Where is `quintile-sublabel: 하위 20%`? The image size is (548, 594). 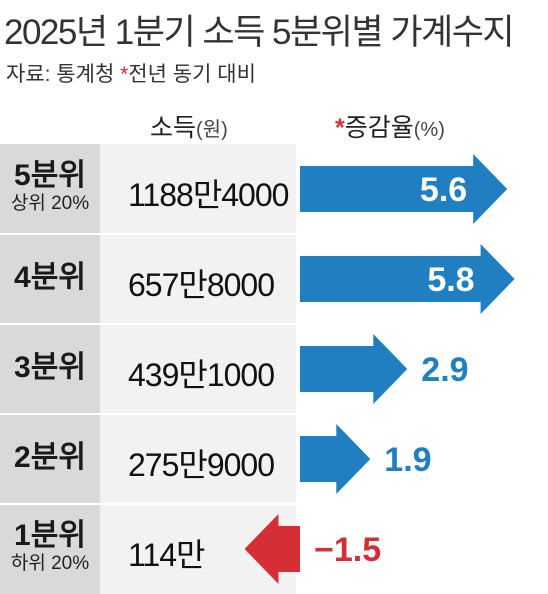
quintile-sublabel: 하위 20% is located at coordinates (50, 563).